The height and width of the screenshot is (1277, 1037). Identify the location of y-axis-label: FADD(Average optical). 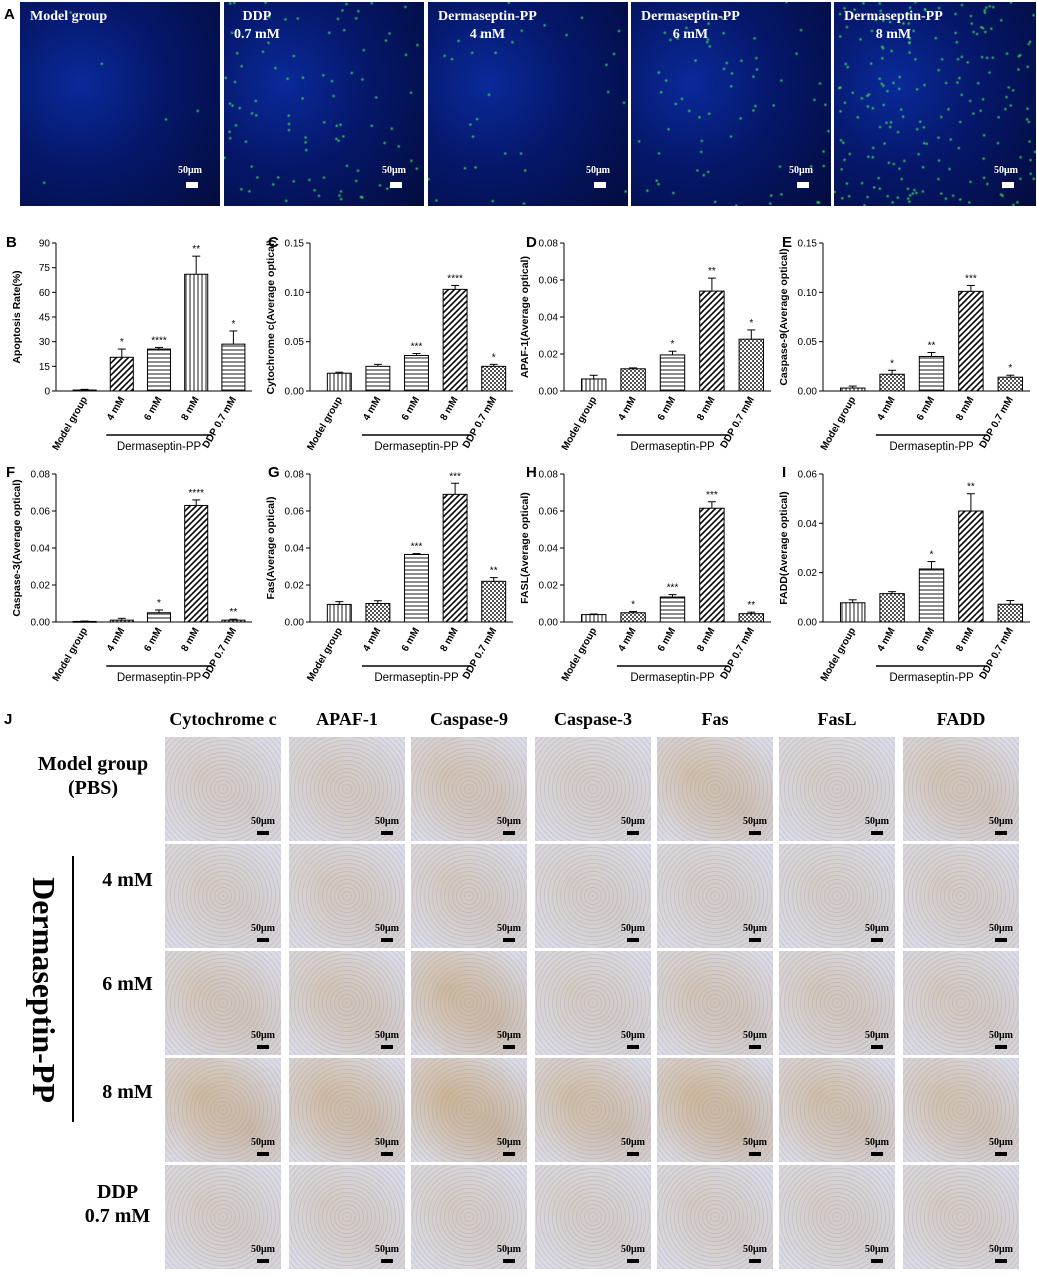
(784, 547).